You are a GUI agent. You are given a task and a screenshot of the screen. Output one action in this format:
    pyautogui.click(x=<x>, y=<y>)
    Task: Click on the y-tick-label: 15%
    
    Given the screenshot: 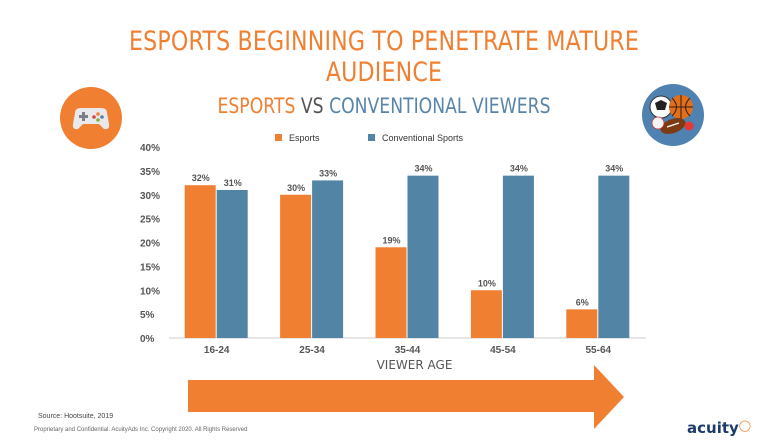 What is the action you would take?
    pyautogui.click(x=150, y=267)
    